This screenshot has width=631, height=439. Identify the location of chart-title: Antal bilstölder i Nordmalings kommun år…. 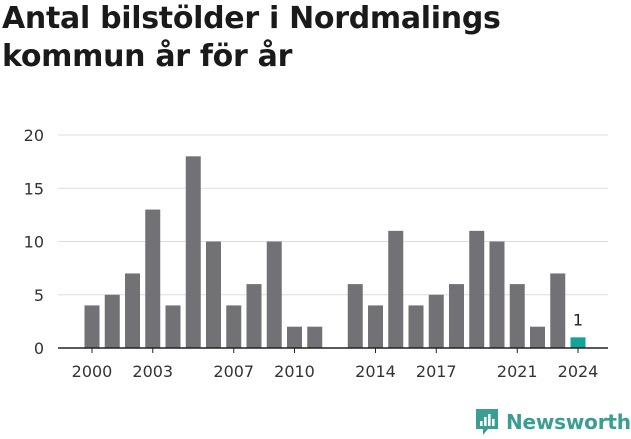
(251, 37).